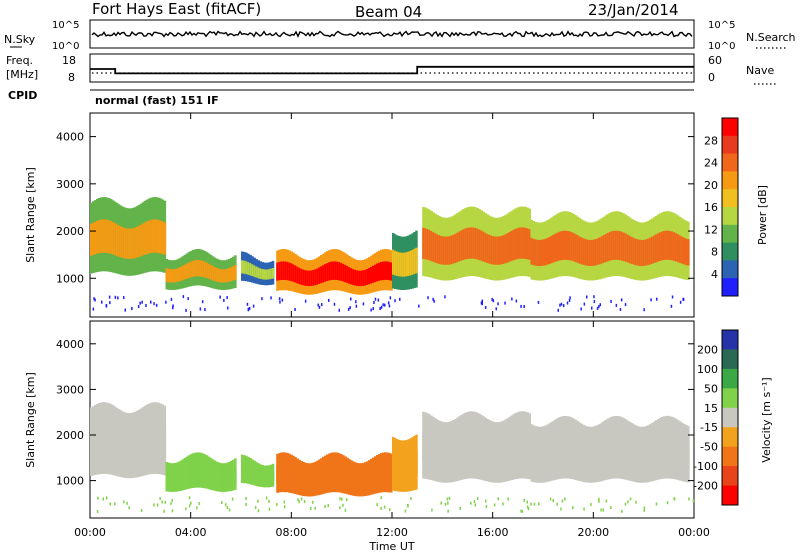  Describe the element at coordinates (593, 532) in the screenshot. I see `x-tick-label: 20:00` at that location.